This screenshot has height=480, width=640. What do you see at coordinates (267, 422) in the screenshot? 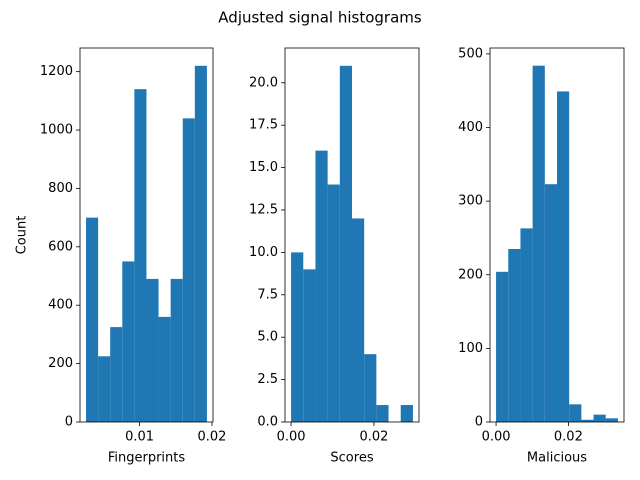
I see `y-tick-label: 0.0` at bounding box center [267, 422].